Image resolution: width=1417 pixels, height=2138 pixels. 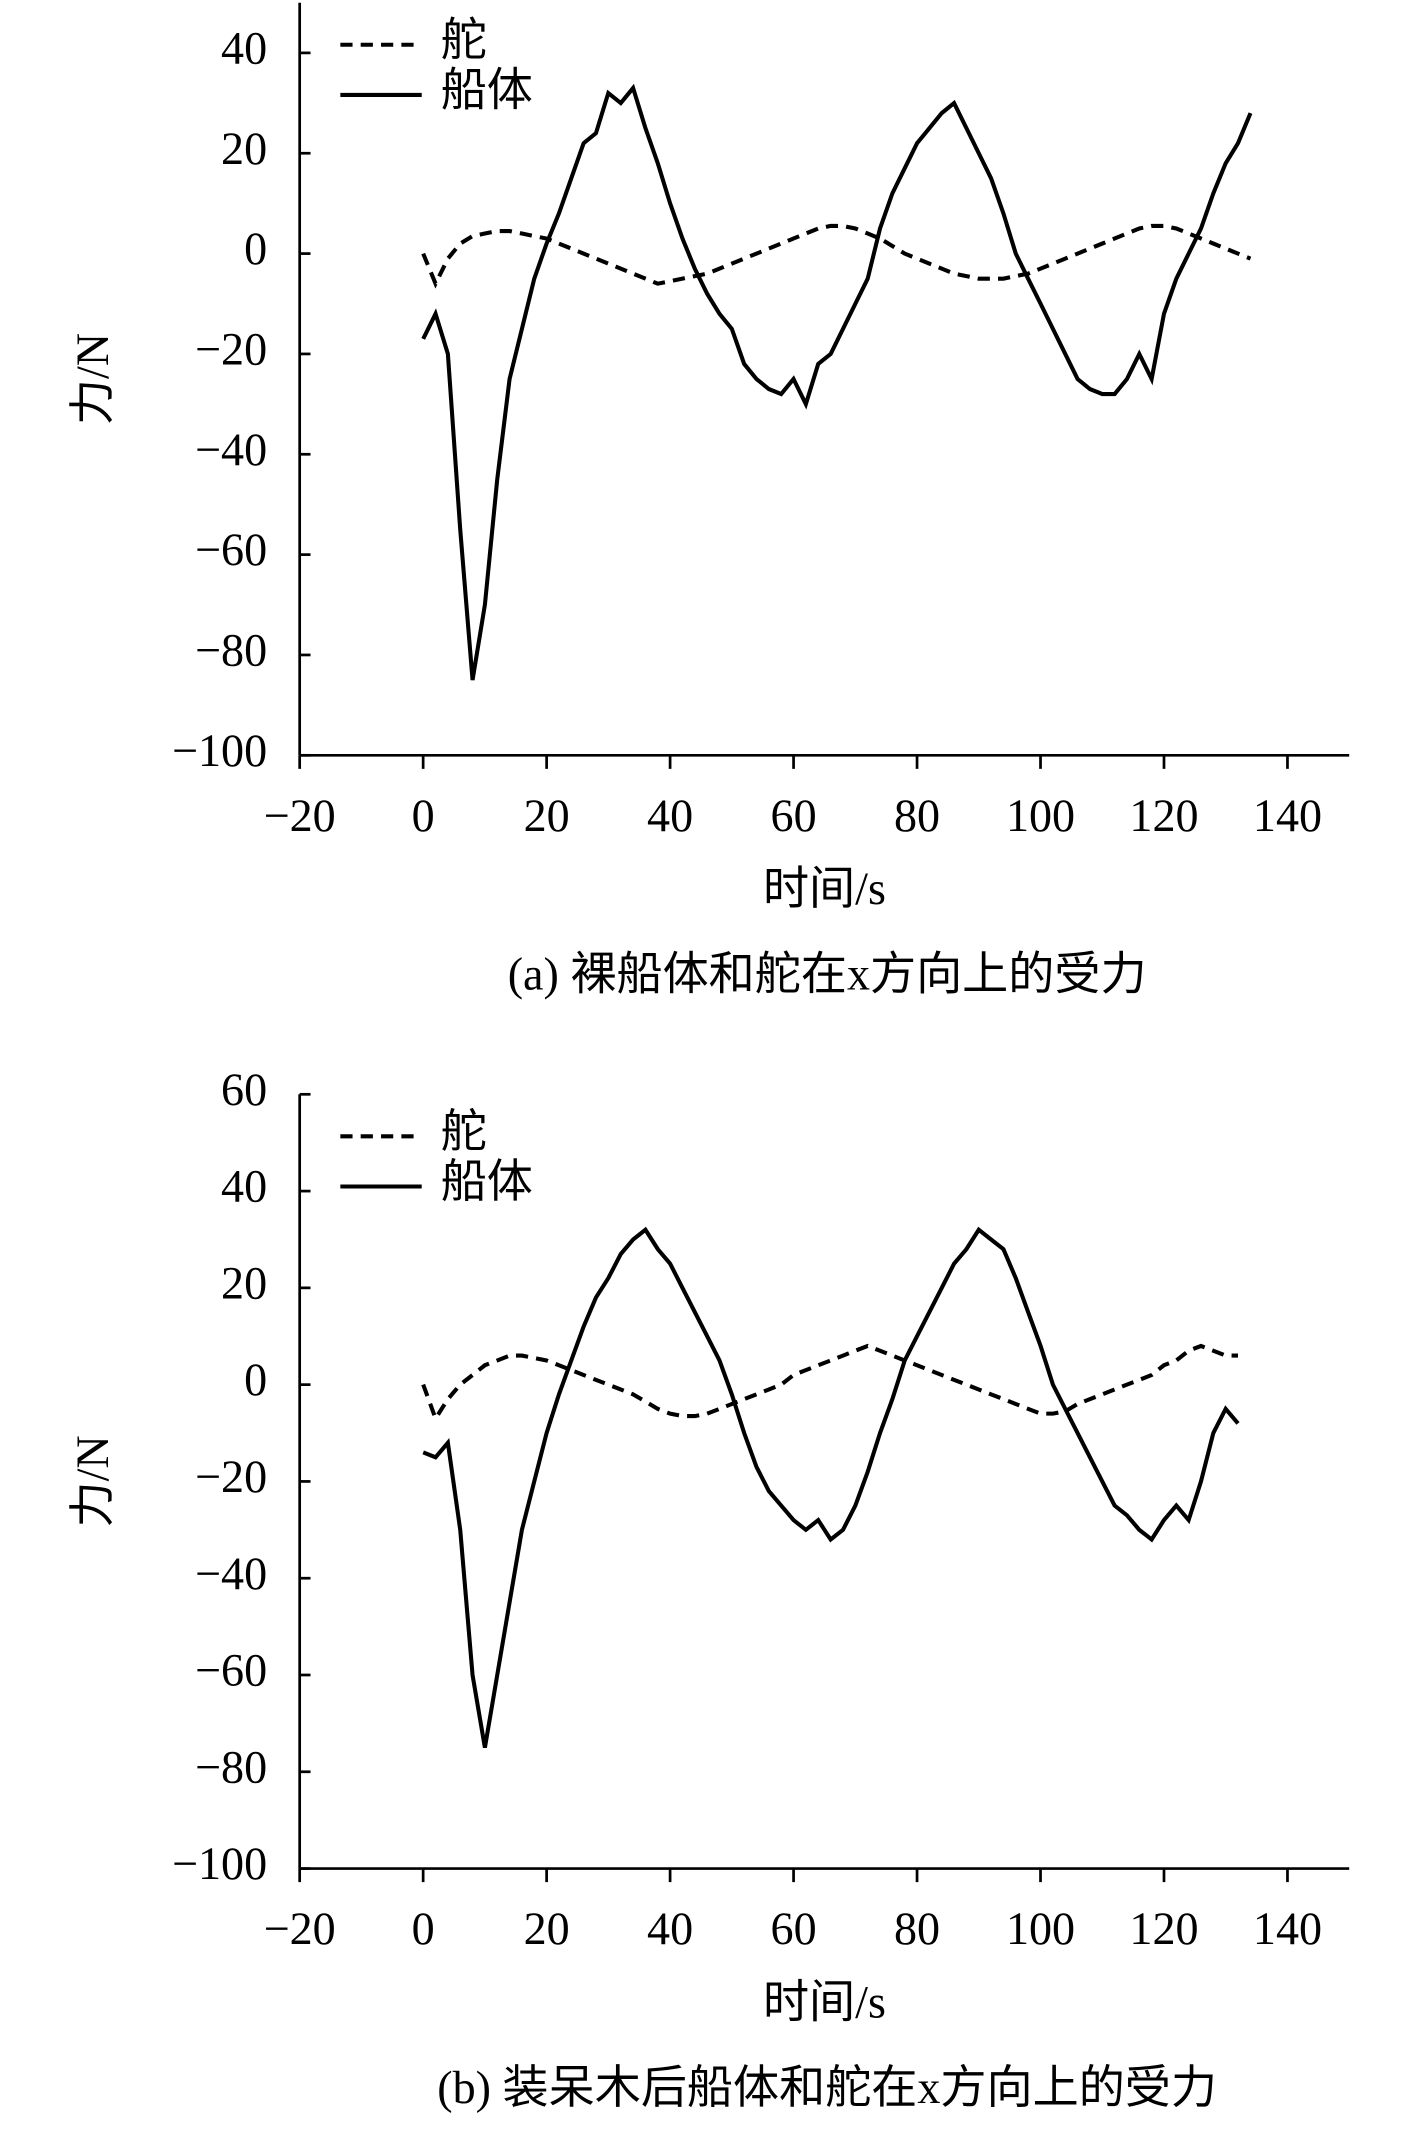 What do you see at coordinates (827, 974) in the screenshot?
I see `caption: (a) 裸船体和舵在x方向上的受力` at bounding box center [827, 974].